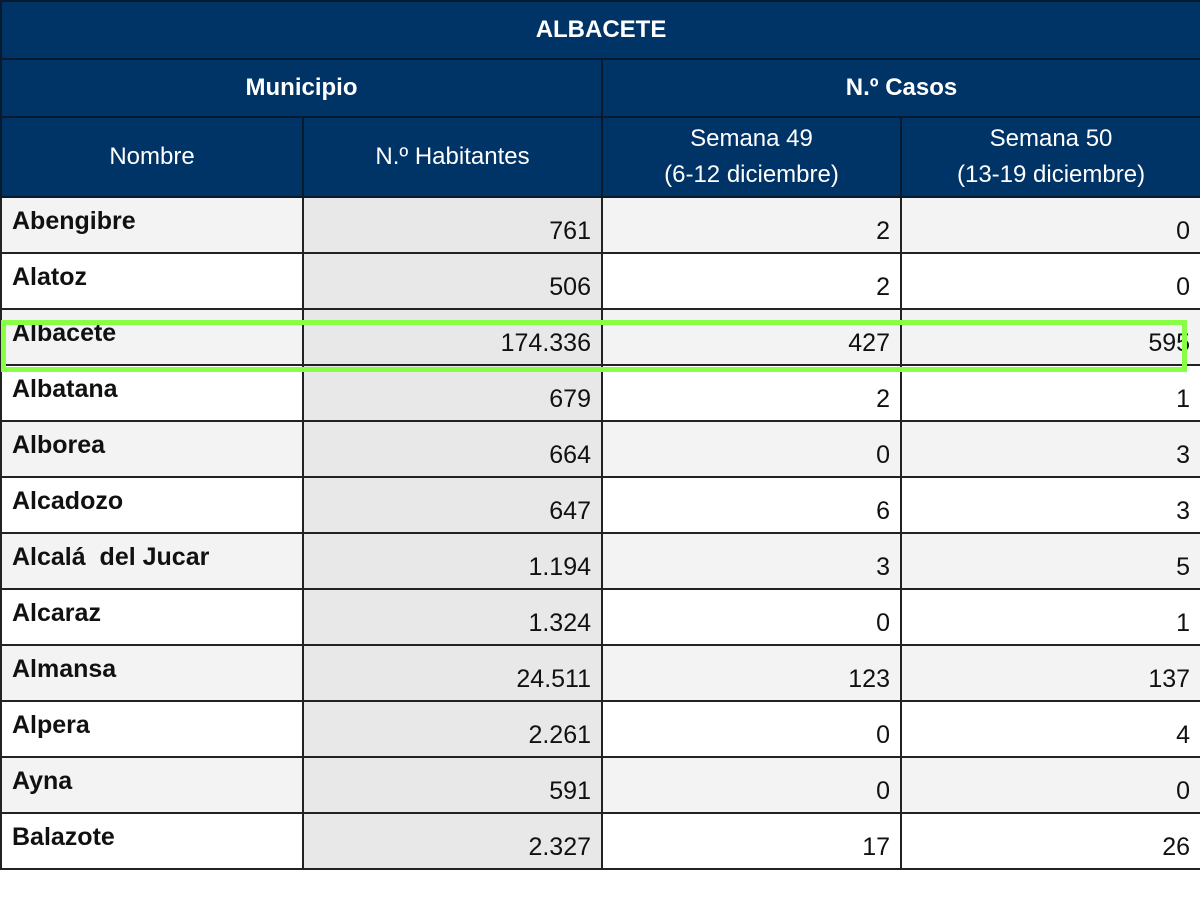 The height and width of the screenshot is (914, 1200). What do you see at coordinates (452, 617) in the screenshot?
I see `cell-habitantes: 1.324` at bounding box center [452, 617].